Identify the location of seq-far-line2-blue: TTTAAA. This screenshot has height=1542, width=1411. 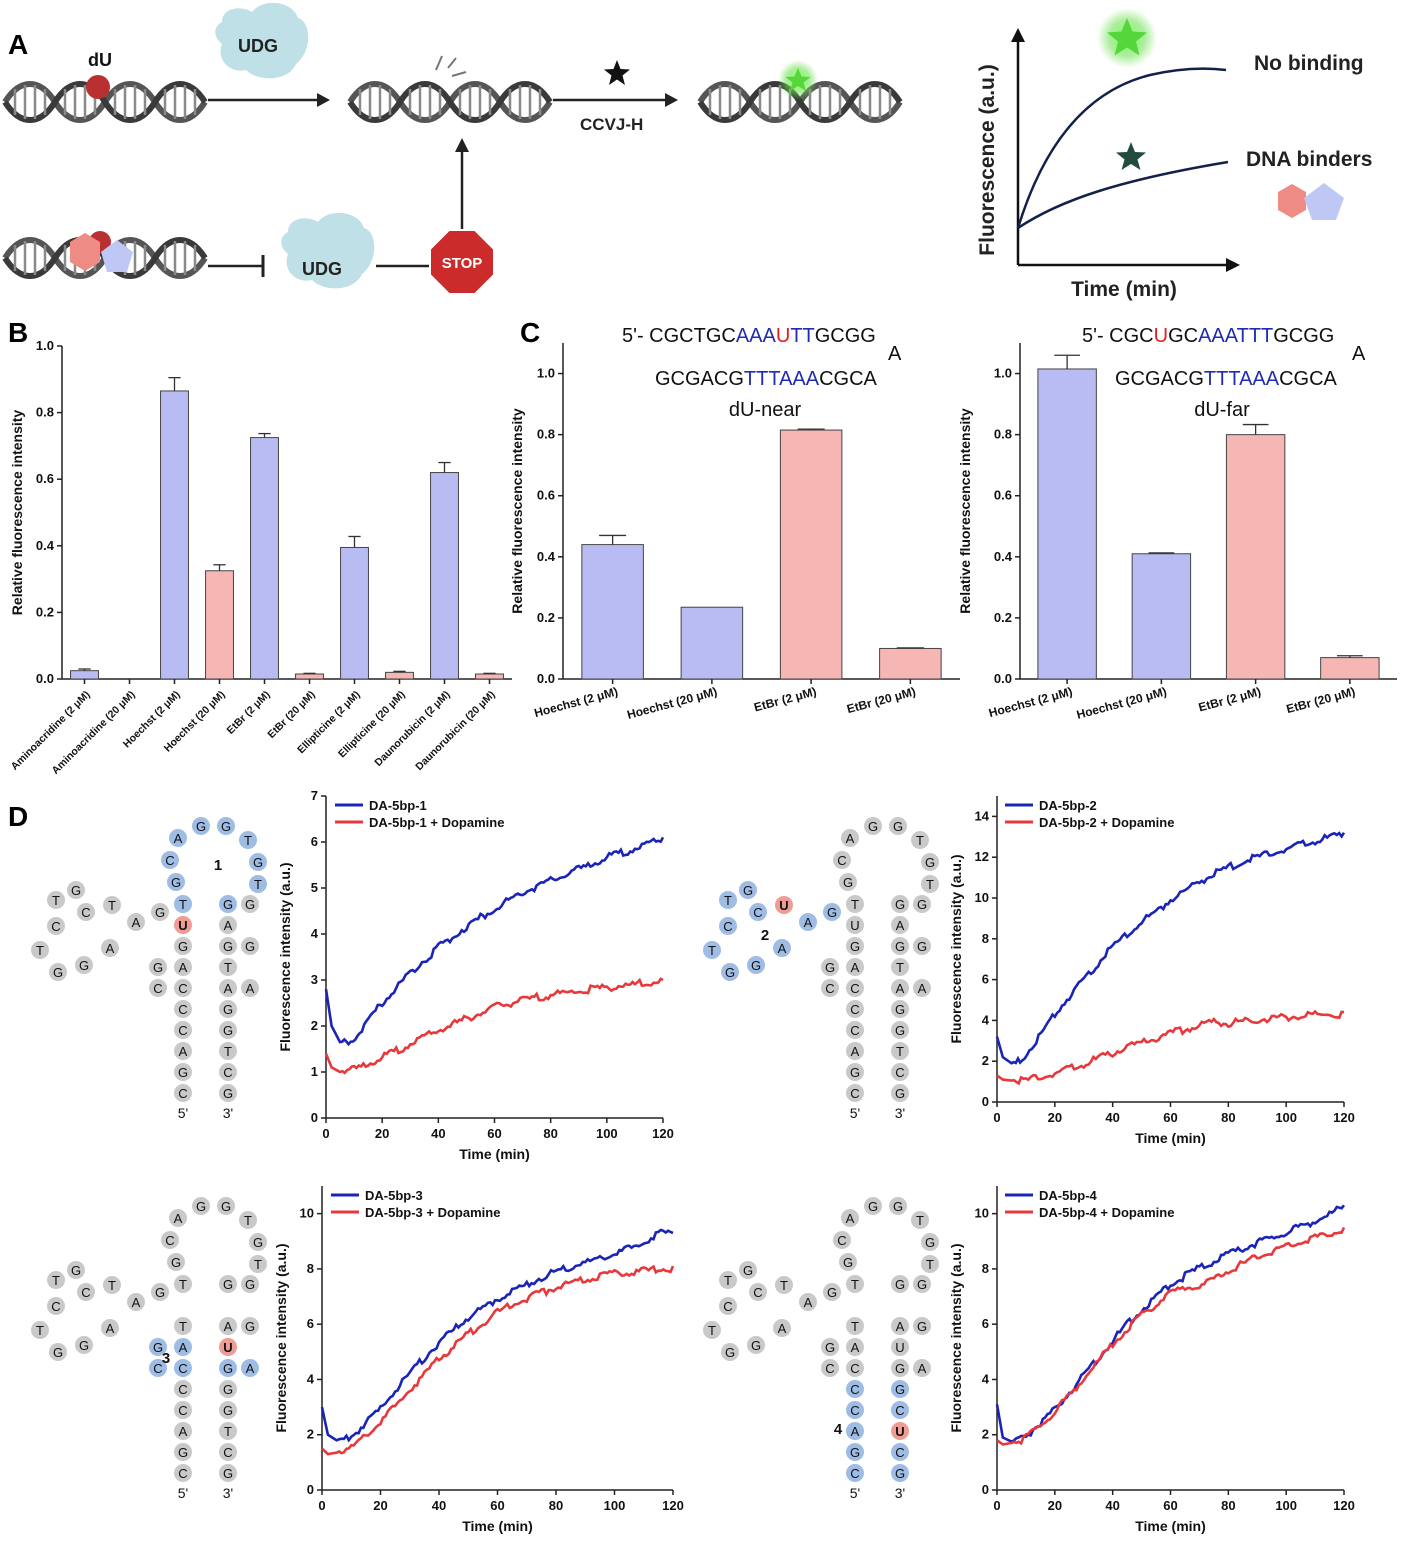
(1242, 379).